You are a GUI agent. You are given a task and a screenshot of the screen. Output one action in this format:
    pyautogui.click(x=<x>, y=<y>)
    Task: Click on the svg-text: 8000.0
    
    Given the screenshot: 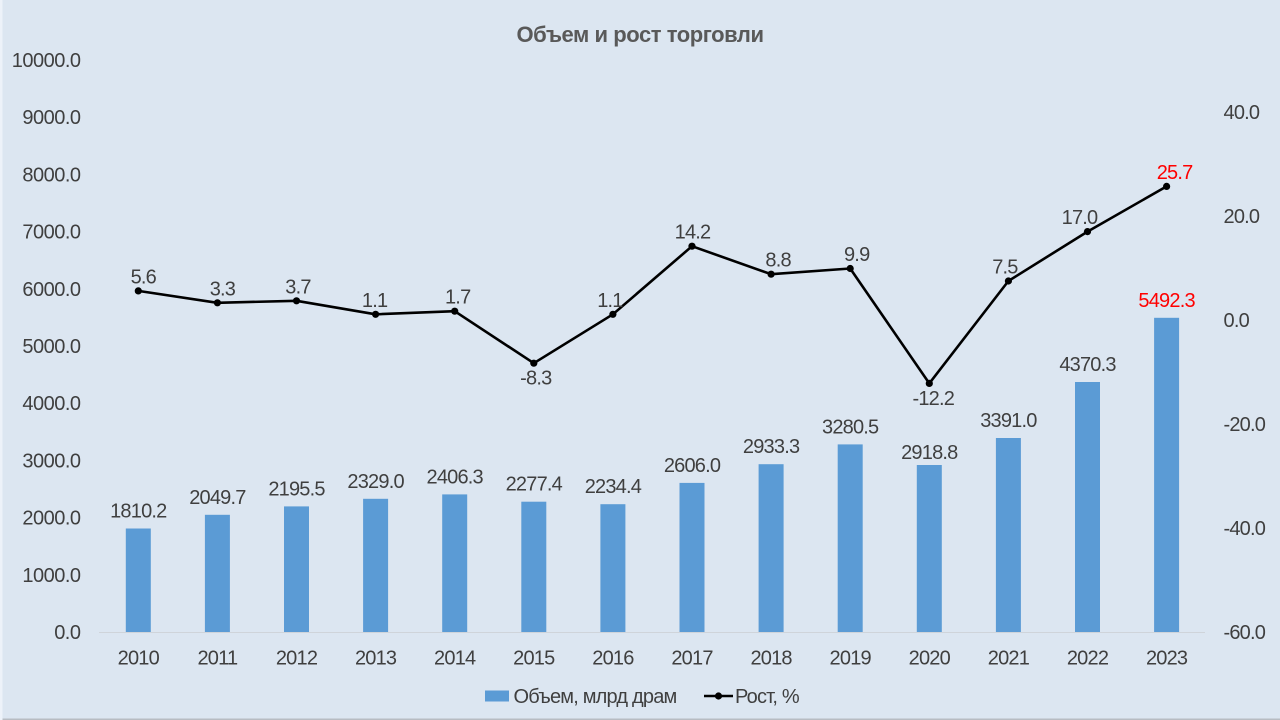 What is the action you would take?
    pyautogui.click(x=51, y=175)
    